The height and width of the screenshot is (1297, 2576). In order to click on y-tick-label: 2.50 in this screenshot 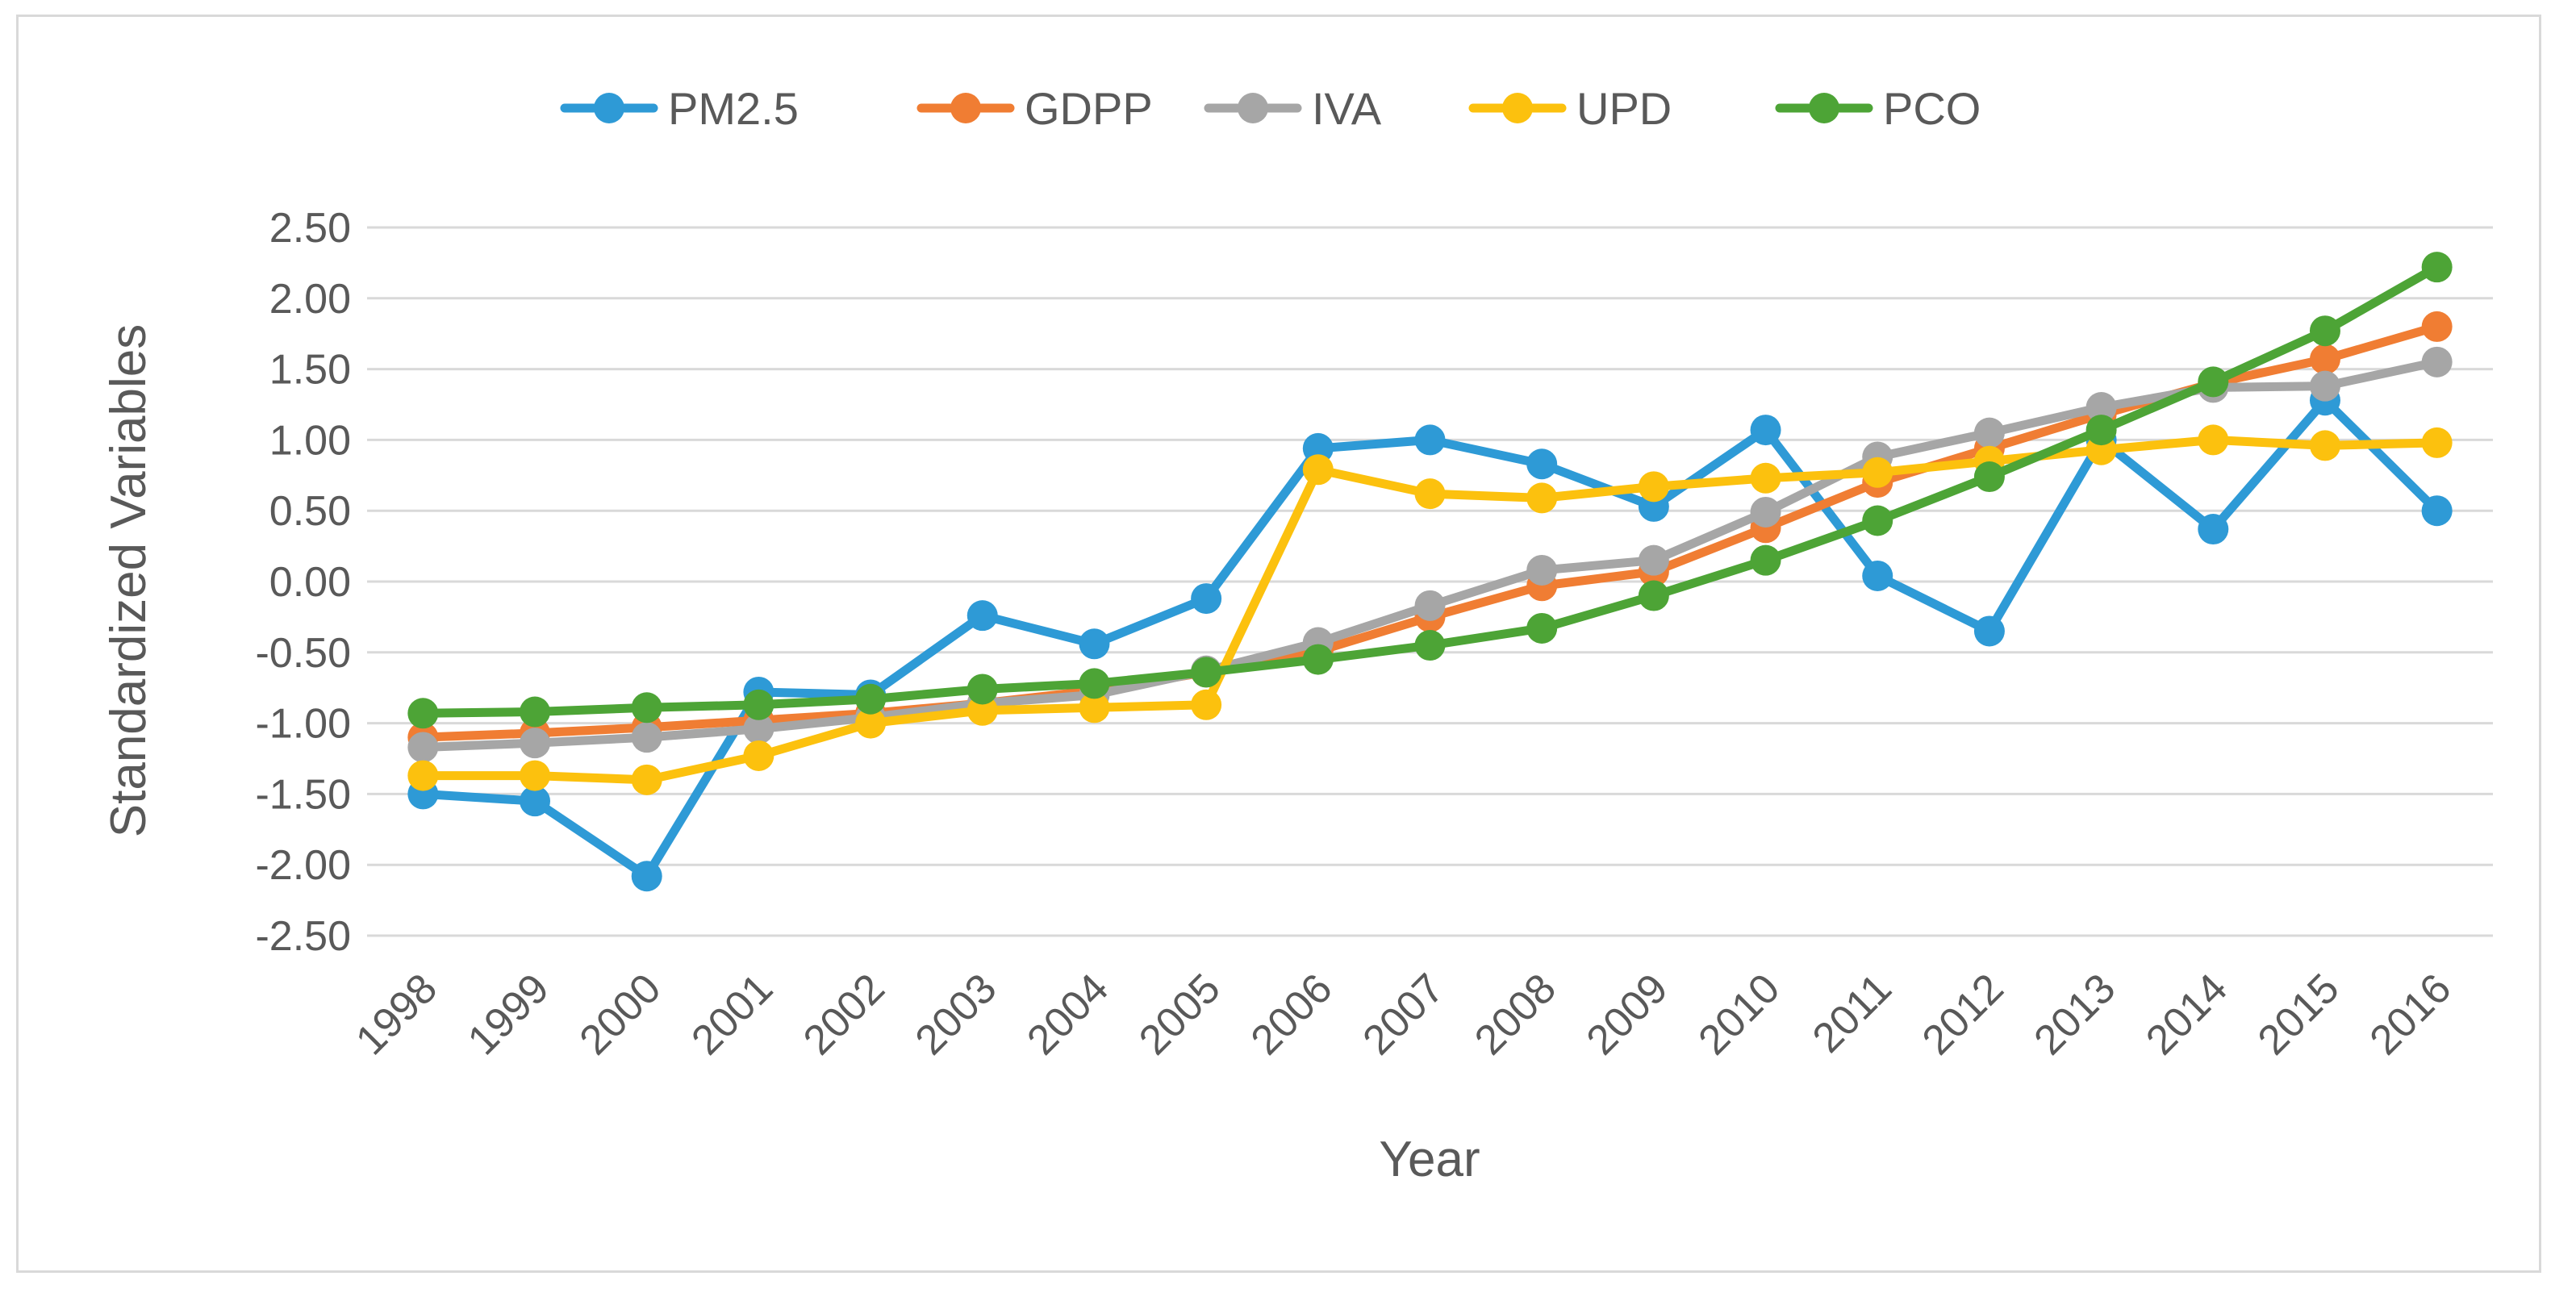, I will do `click(310, 229)`.